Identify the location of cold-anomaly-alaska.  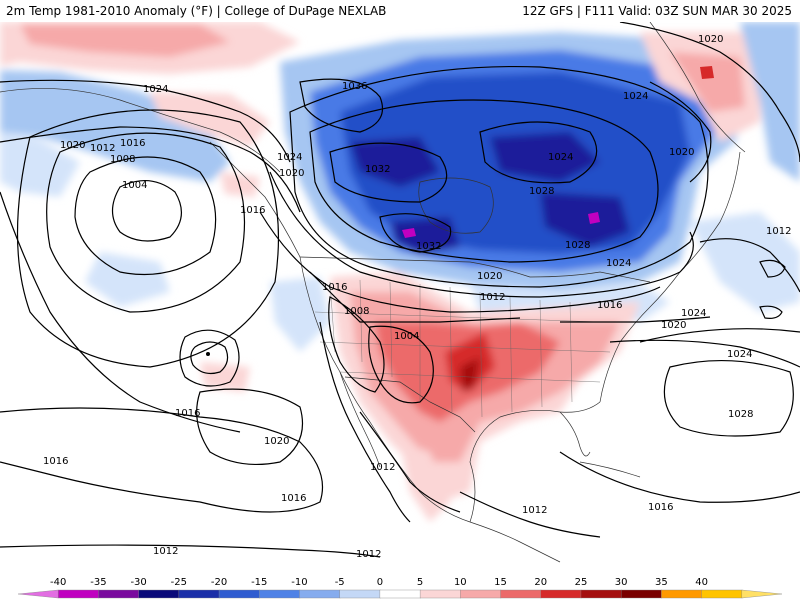
(115, 126).